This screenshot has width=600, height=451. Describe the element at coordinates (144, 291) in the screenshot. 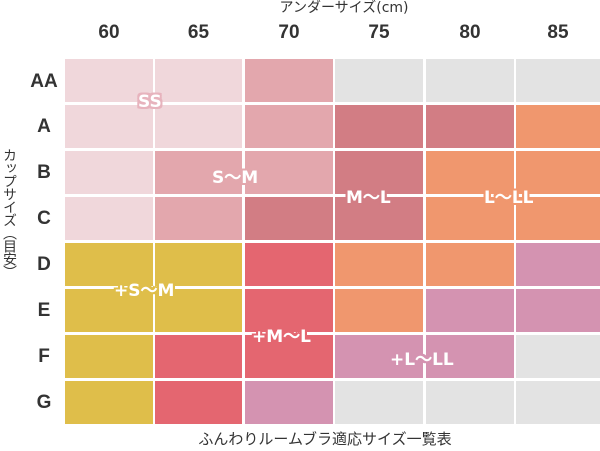

I see `band-label: +S〜M` at that location.